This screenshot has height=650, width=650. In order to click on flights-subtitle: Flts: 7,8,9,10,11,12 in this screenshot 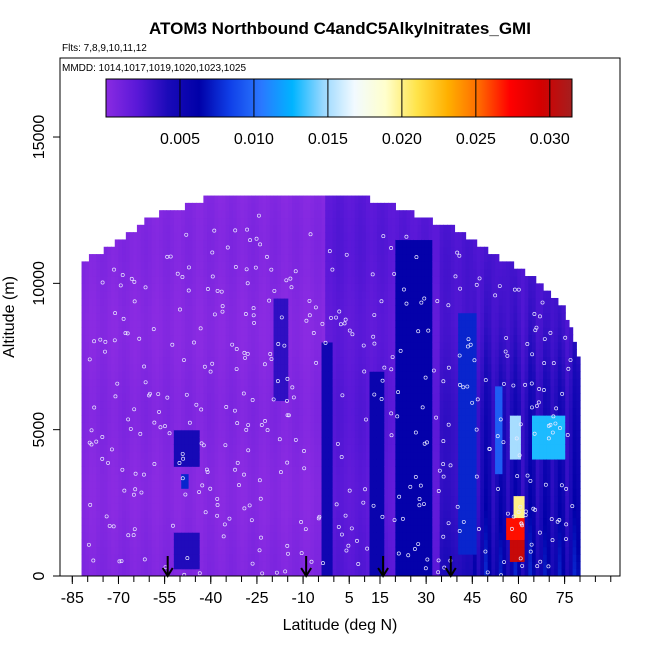, I will do `click(104, 48)`.